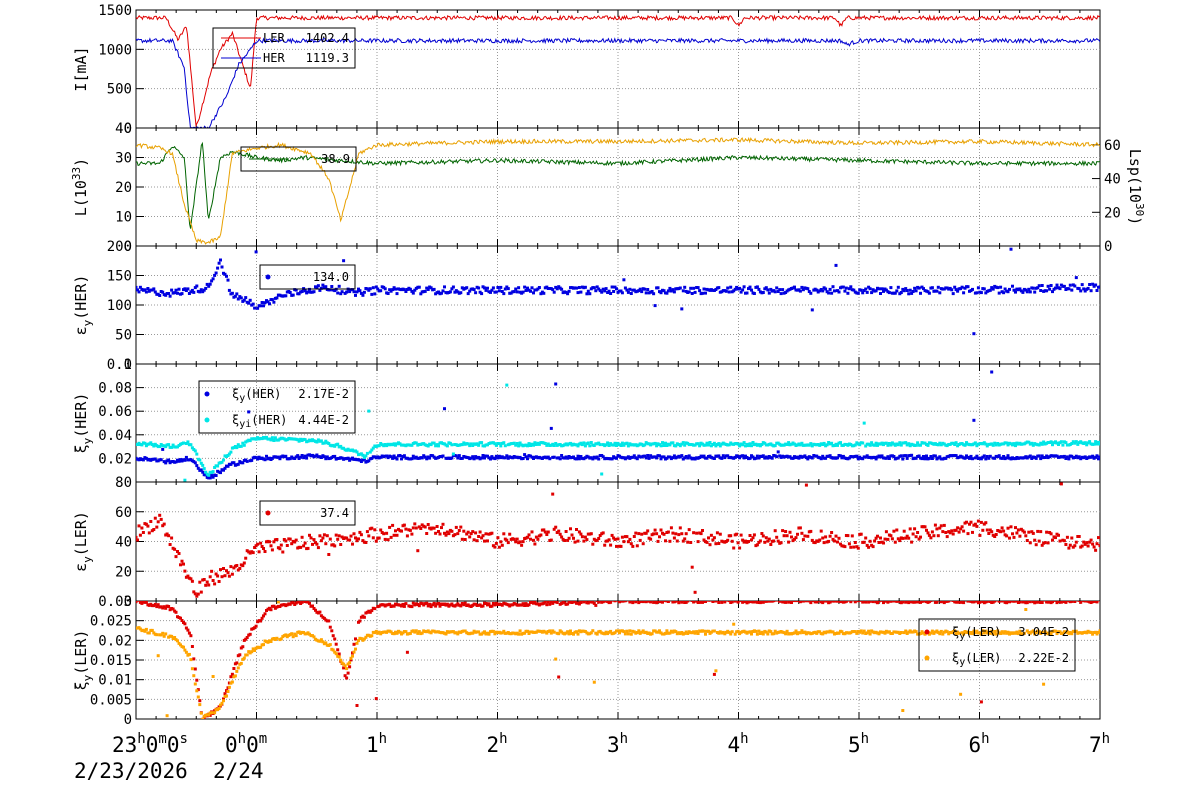 The height and width of the screenshot is (798, 1200). Describe the element at coordinates (83, 660) in the screenshot. I see `panel-6-ylabel: ξy(LER)` at that location.